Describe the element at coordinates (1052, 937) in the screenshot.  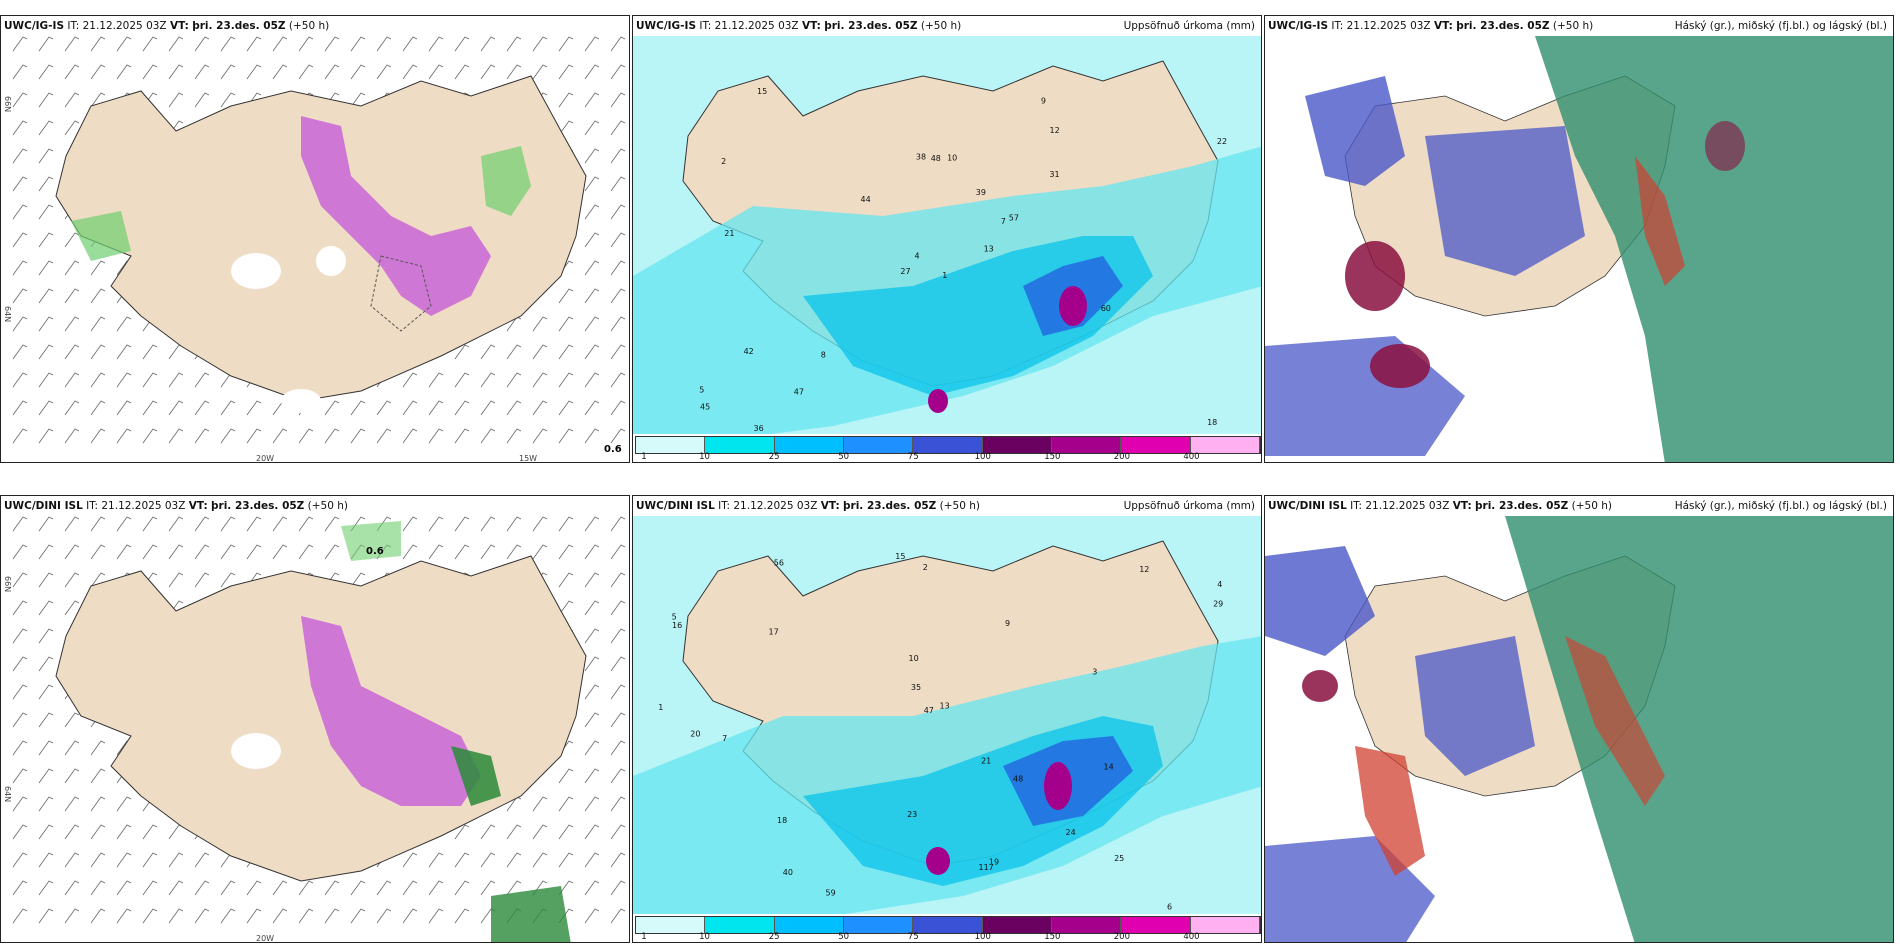
I see `legend-tick: 150` at that location.